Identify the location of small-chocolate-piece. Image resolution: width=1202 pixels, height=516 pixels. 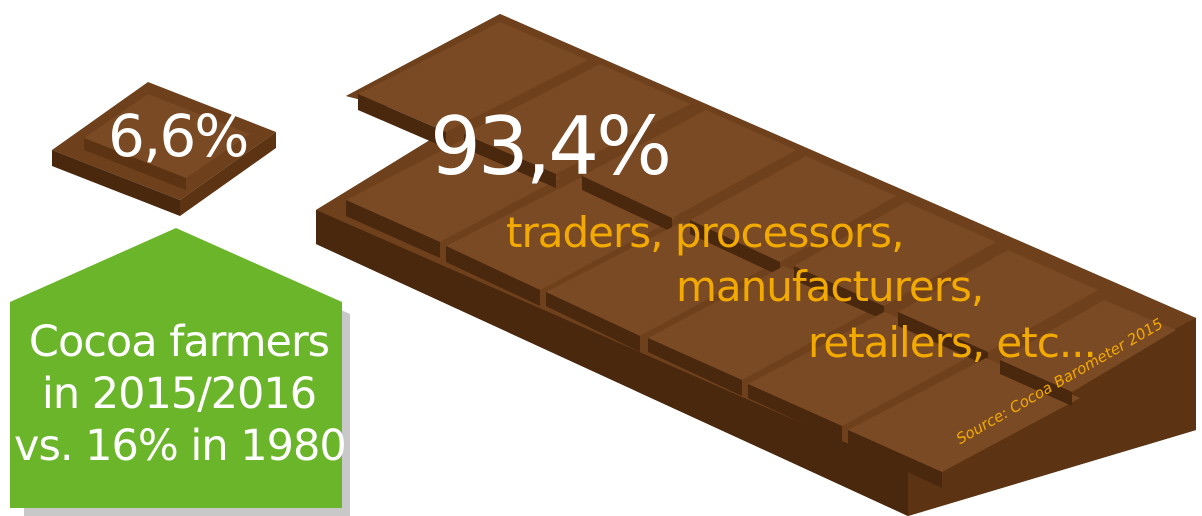
(164, 149).